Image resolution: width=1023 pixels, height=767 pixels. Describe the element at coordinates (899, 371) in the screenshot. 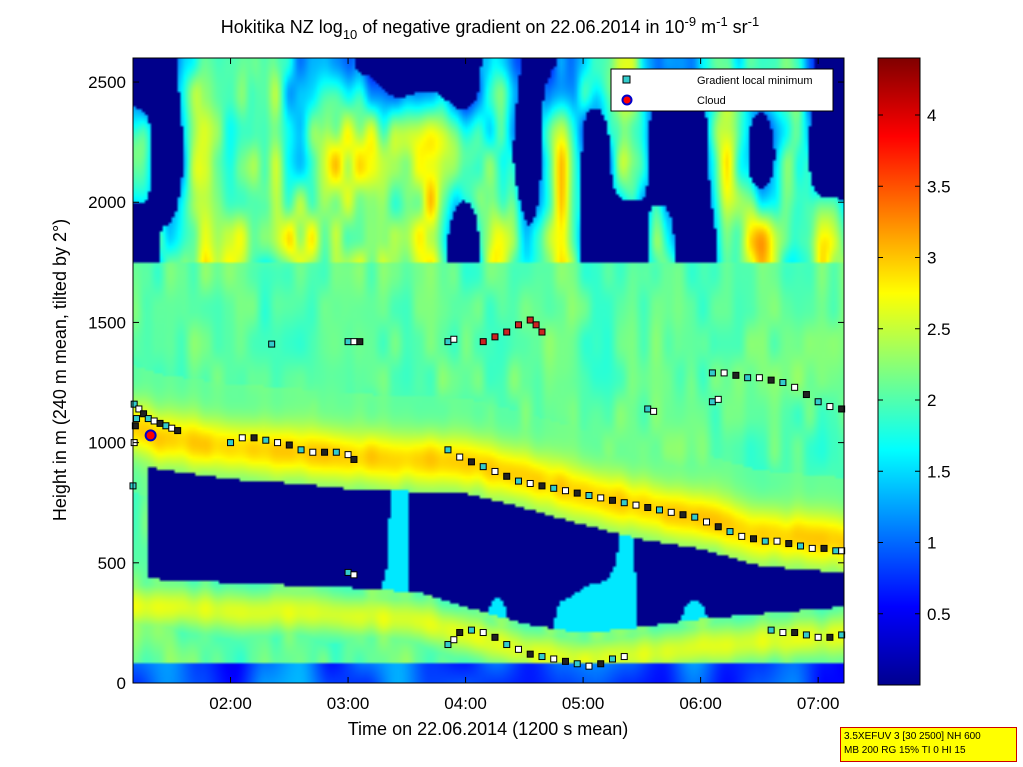

I see `colorbar-gradient` at that location.